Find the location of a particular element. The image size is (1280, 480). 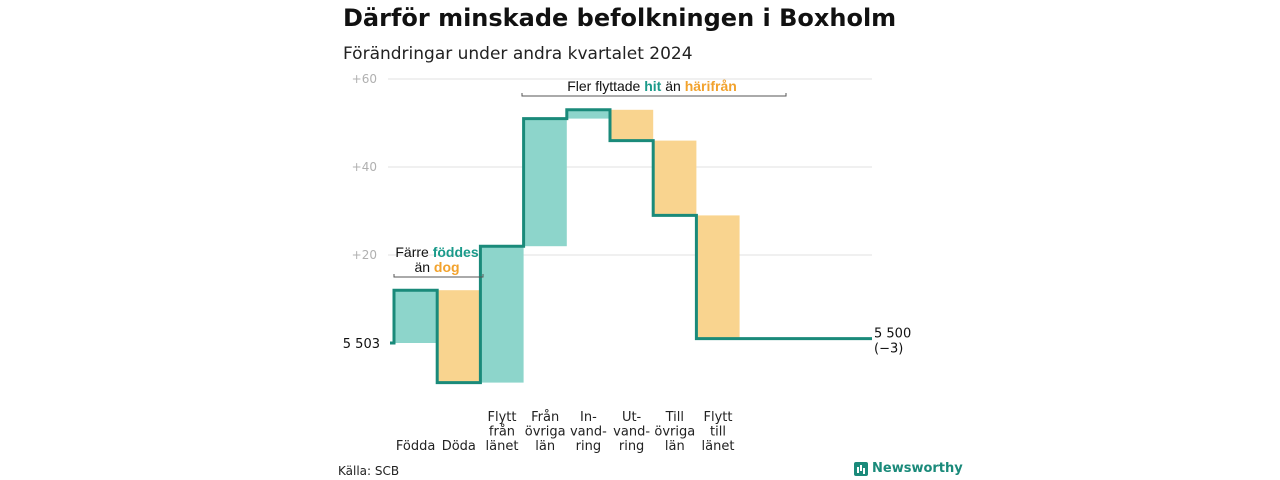

chart-subtitle: Förändringar under andra kvartalet 2024 is located at coordinates (518, 54).